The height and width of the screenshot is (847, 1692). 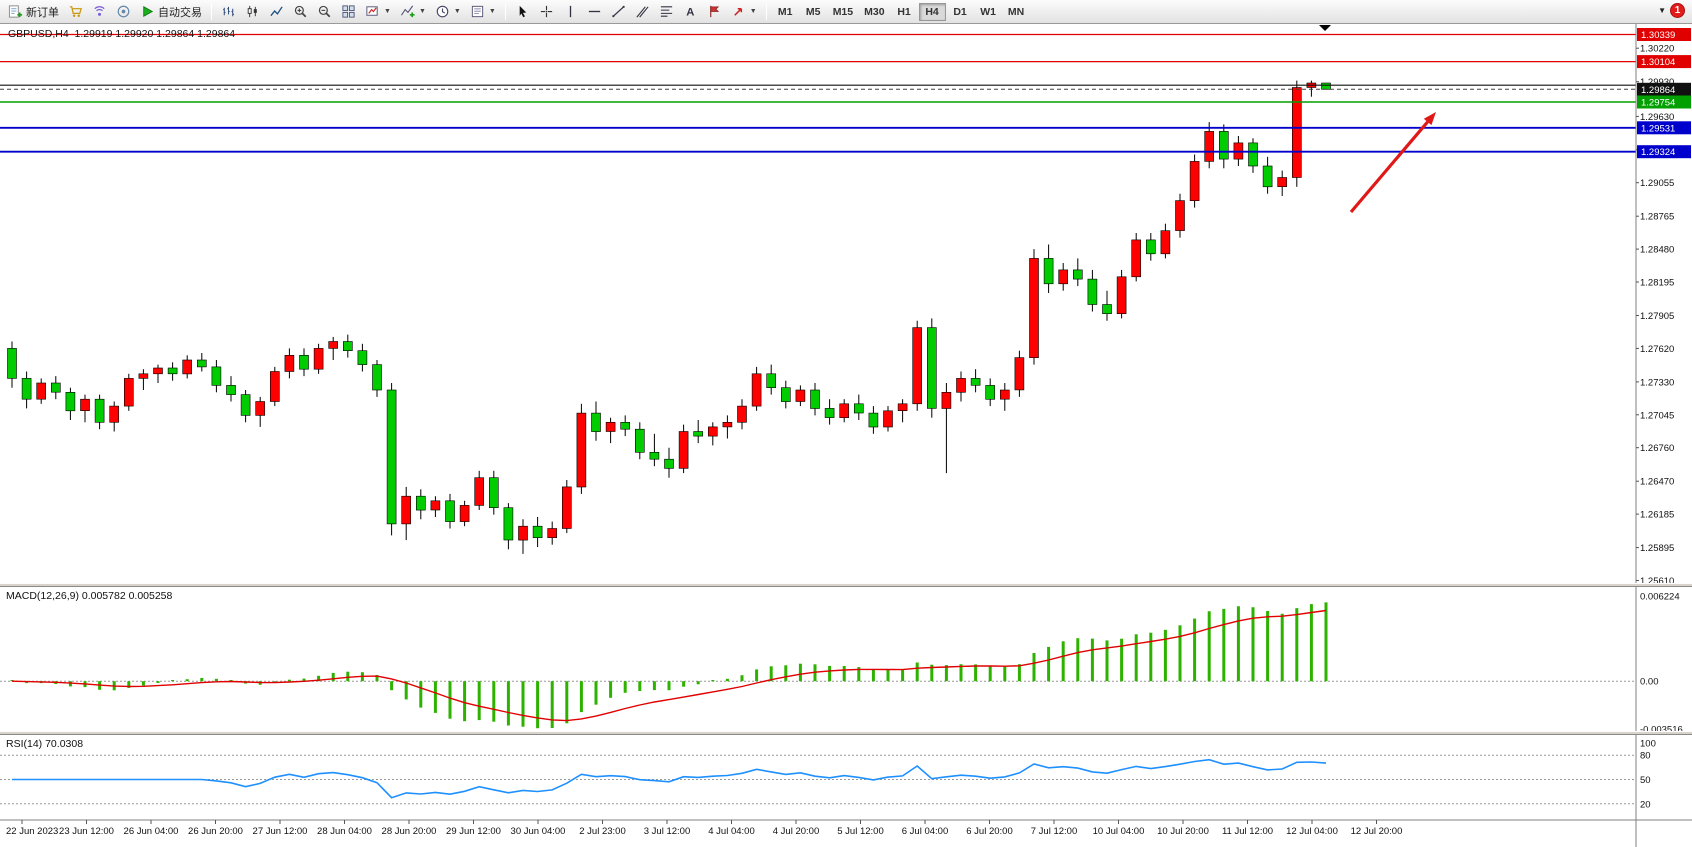 I want to click on time-axis-label: 3 Jul 12:00, so click(x=667, y=831).